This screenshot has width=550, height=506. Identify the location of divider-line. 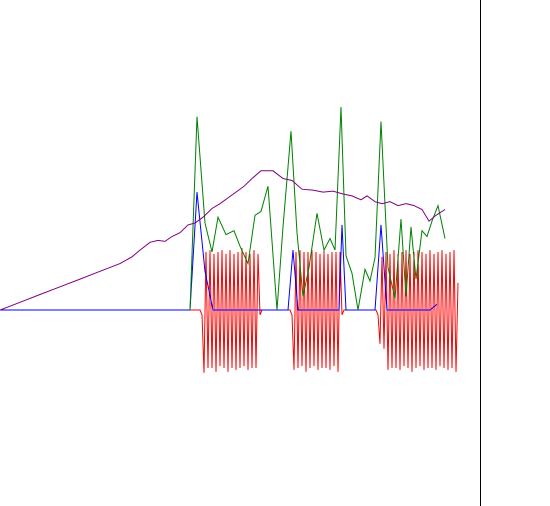
(480, 253).